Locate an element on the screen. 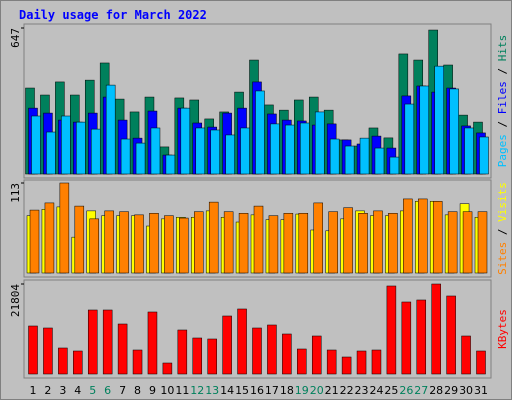 The image size is (512, 400). x-tick-label: 30 is located at coordinates (466, 390).